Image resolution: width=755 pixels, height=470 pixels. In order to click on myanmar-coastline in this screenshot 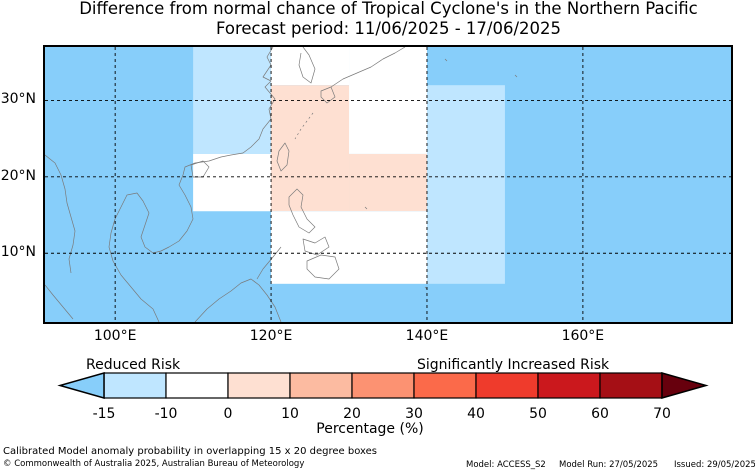, I will do `click(60, 214)`.